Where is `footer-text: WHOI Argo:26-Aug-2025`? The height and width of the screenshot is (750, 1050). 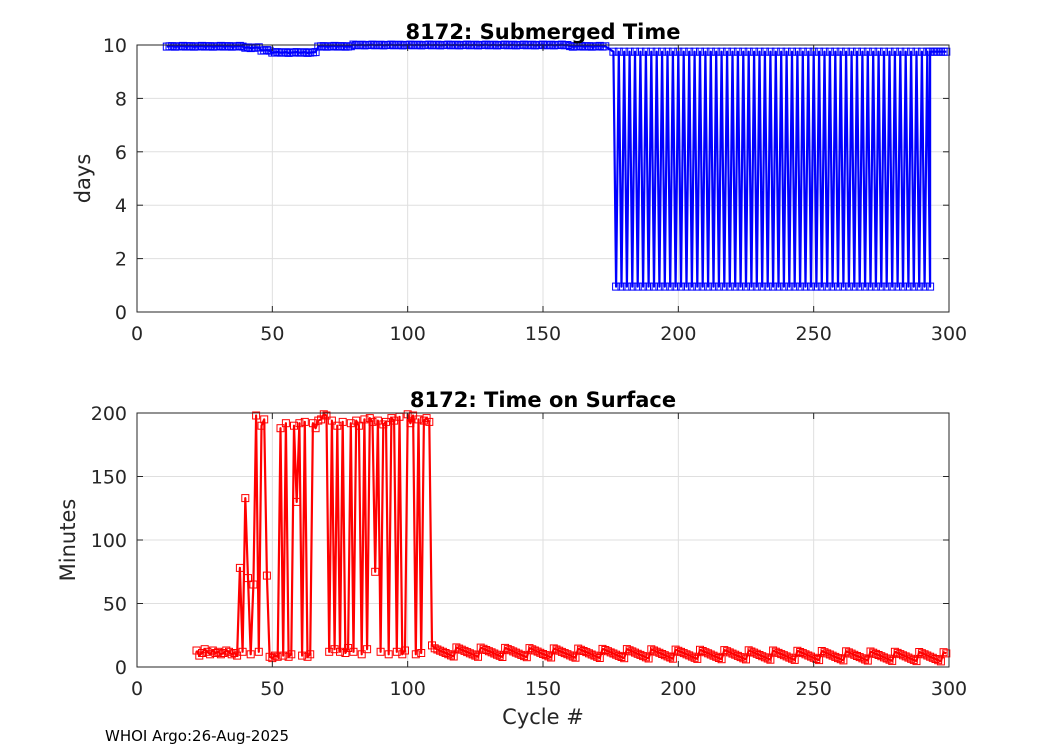 footer-text: WHOI Argo:26-Aug-2025 is located at coordinates (197, 736).